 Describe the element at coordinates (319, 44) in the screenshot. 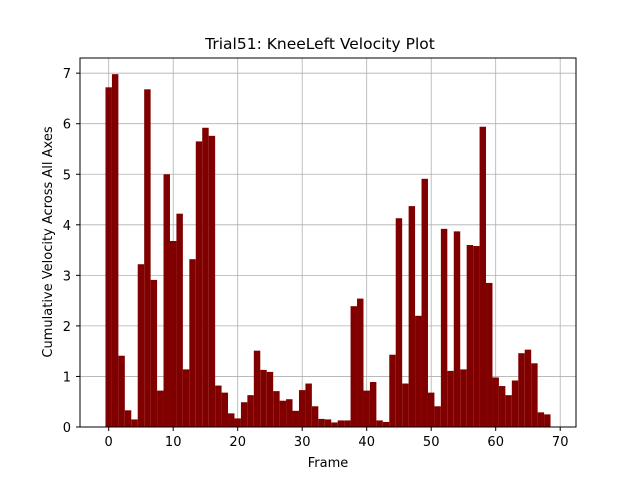

I see `chart-title: Trial51: KneeLeft Velocity Plot` at that location.